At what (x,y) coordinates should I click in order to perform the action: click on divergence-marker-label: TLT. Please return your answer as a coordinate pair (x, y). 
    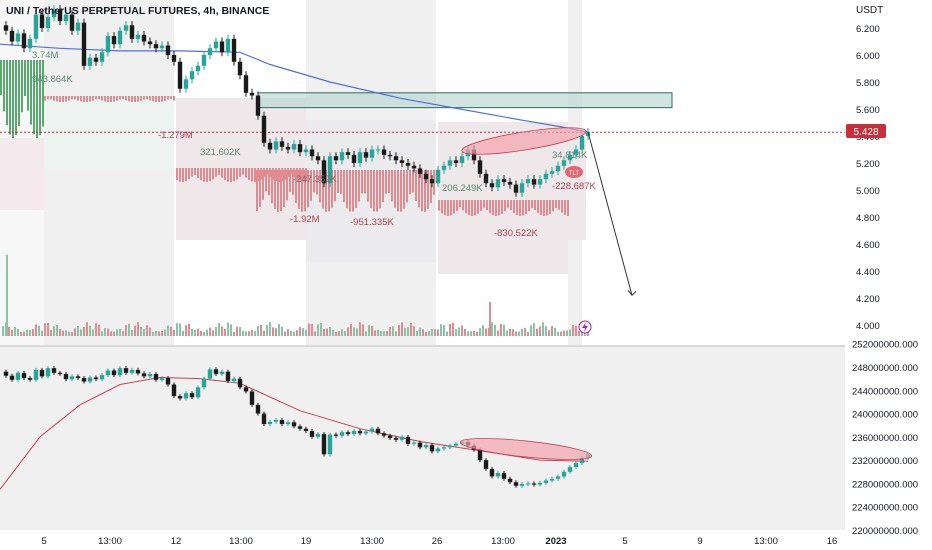
    Looking at the image, I should click on (574, 174).